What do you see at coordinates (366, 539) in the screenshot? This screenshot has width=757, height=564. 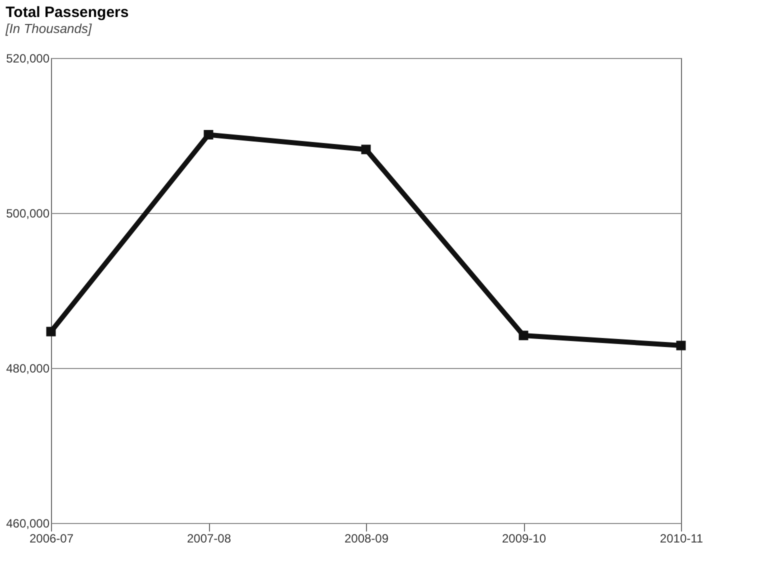 I see `x-tick-label: 2008-09` at bounding box center [366, 539].